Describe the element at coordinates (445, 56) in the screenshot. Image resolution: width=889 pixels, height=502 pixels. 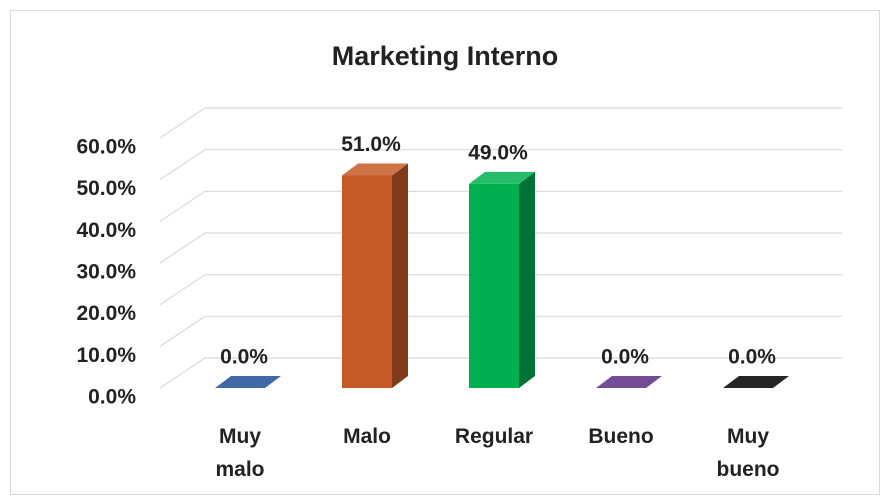
I see `chart-title: Marketing Interno` at that location.